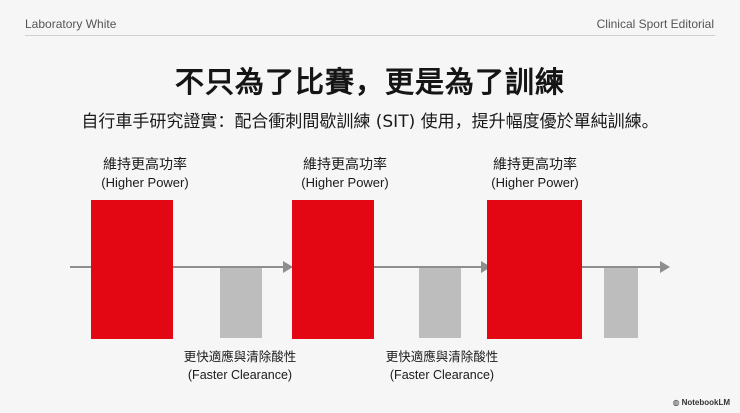 This screenshot has width=740, height=413. What do you see at coordinates (71, 24) in the screenshot?
I see `brand-left: Laboratory White` at bounding box center [71, 24].